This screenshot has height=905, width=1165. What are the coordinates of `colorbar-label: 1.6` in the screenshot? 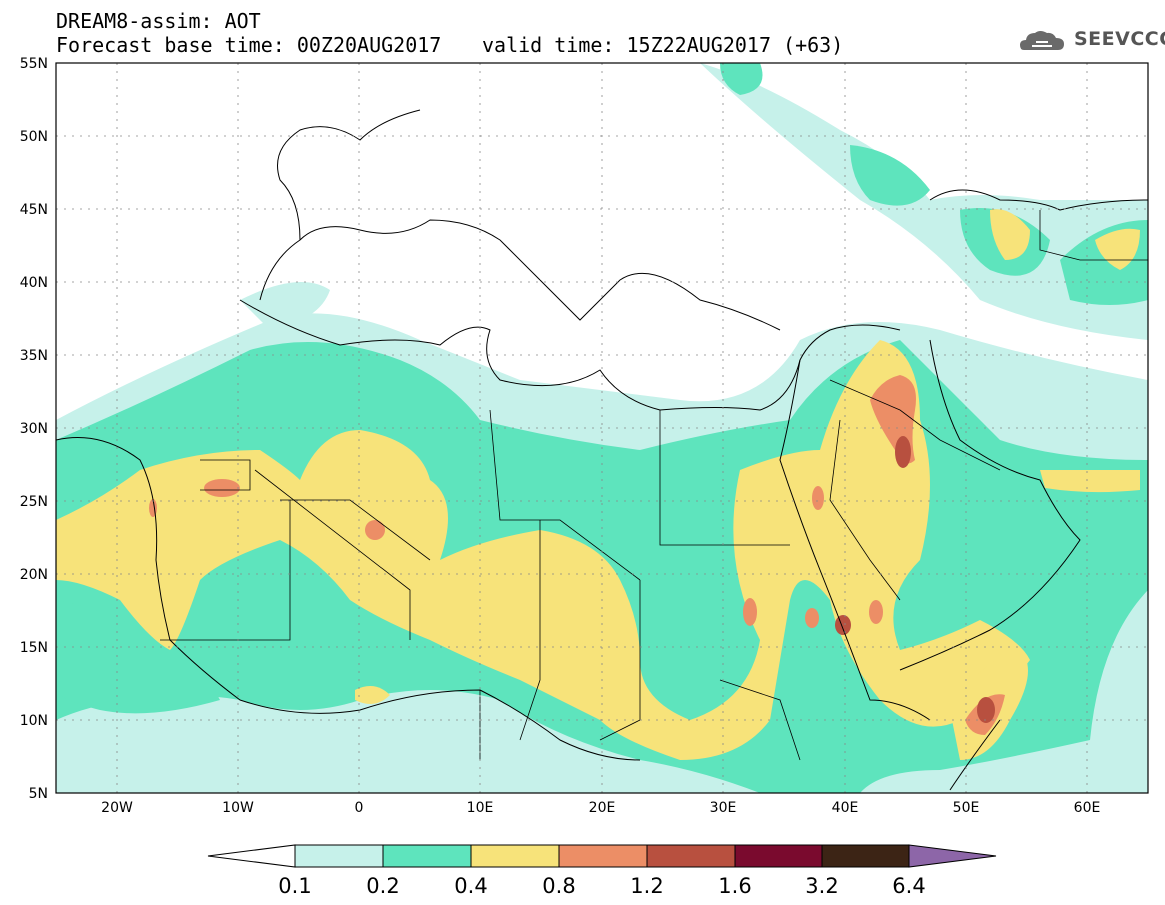 It's located at (734, 886).